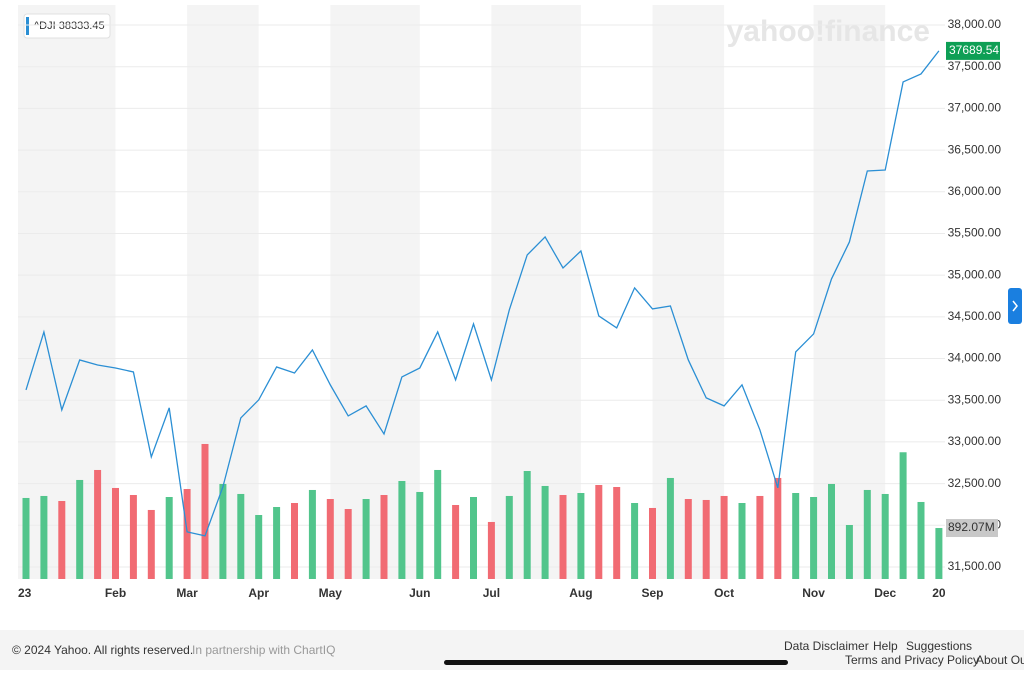 This screenshot has height=675, width=1024. Describe the element at coordinates (25, 593) in the screenshot. I see `x-tick-label: 23` at that location.